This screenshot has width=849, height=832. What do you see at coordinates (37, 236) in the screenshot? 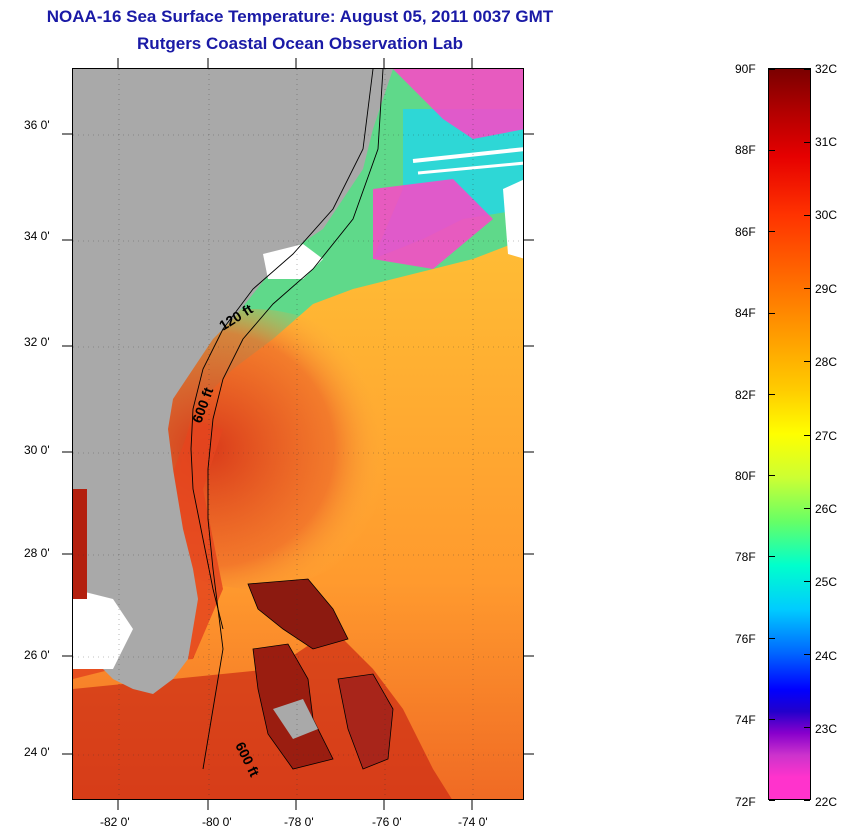
I see `lat-label-34: 34 0'` at bounding box center [37, 236].